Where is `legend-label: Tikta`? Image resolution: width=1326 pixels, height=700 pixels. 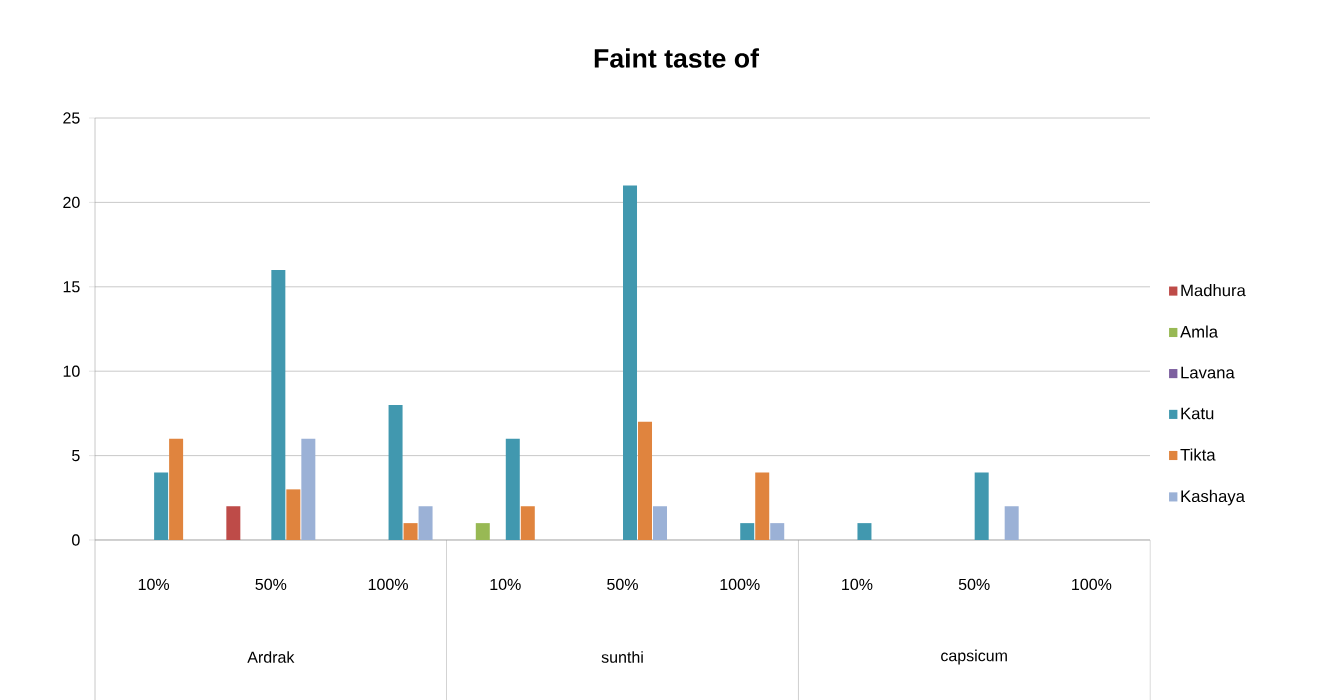
legend-label: Tikta is located at coordinates (1198, 454).